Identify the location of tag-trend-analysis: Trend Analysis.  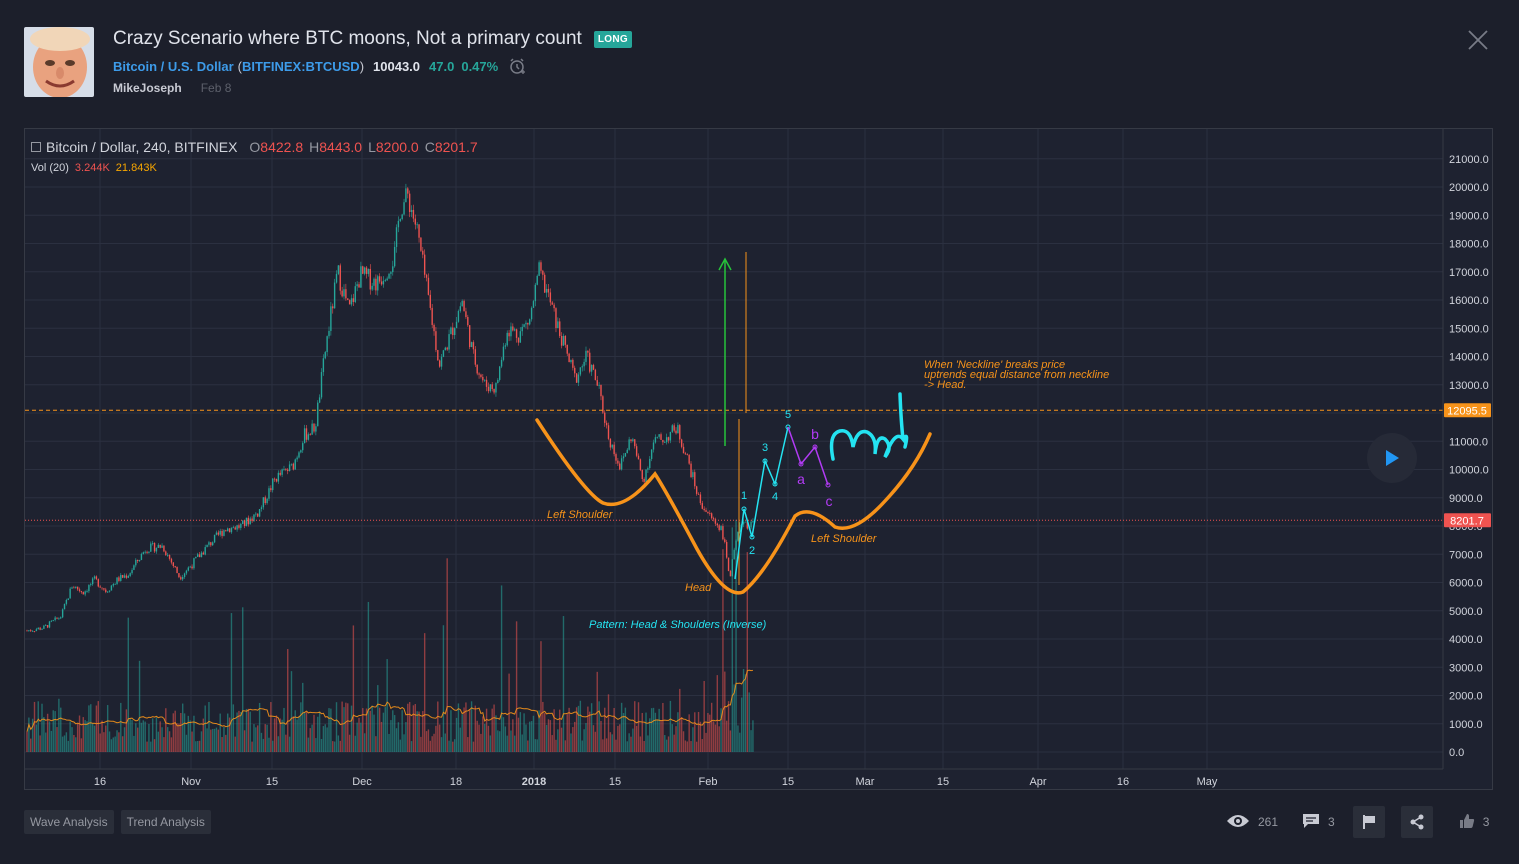
(165, 822).